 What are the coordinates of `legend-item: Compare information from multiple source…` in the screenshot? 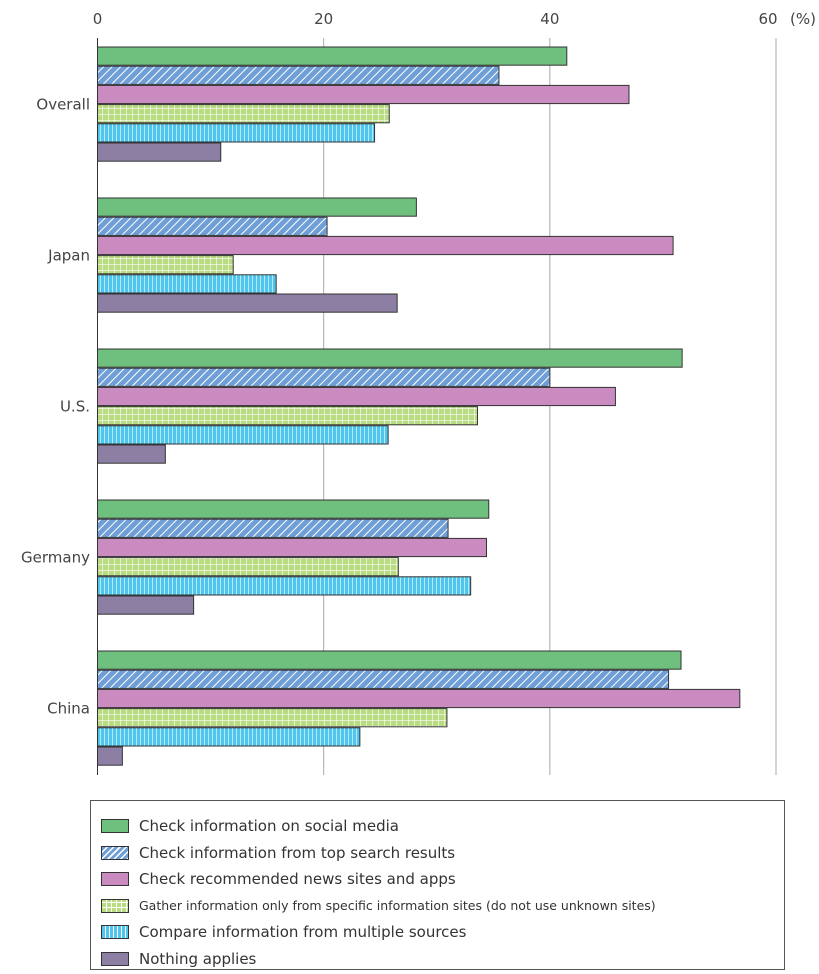 It's located at (283, 932).